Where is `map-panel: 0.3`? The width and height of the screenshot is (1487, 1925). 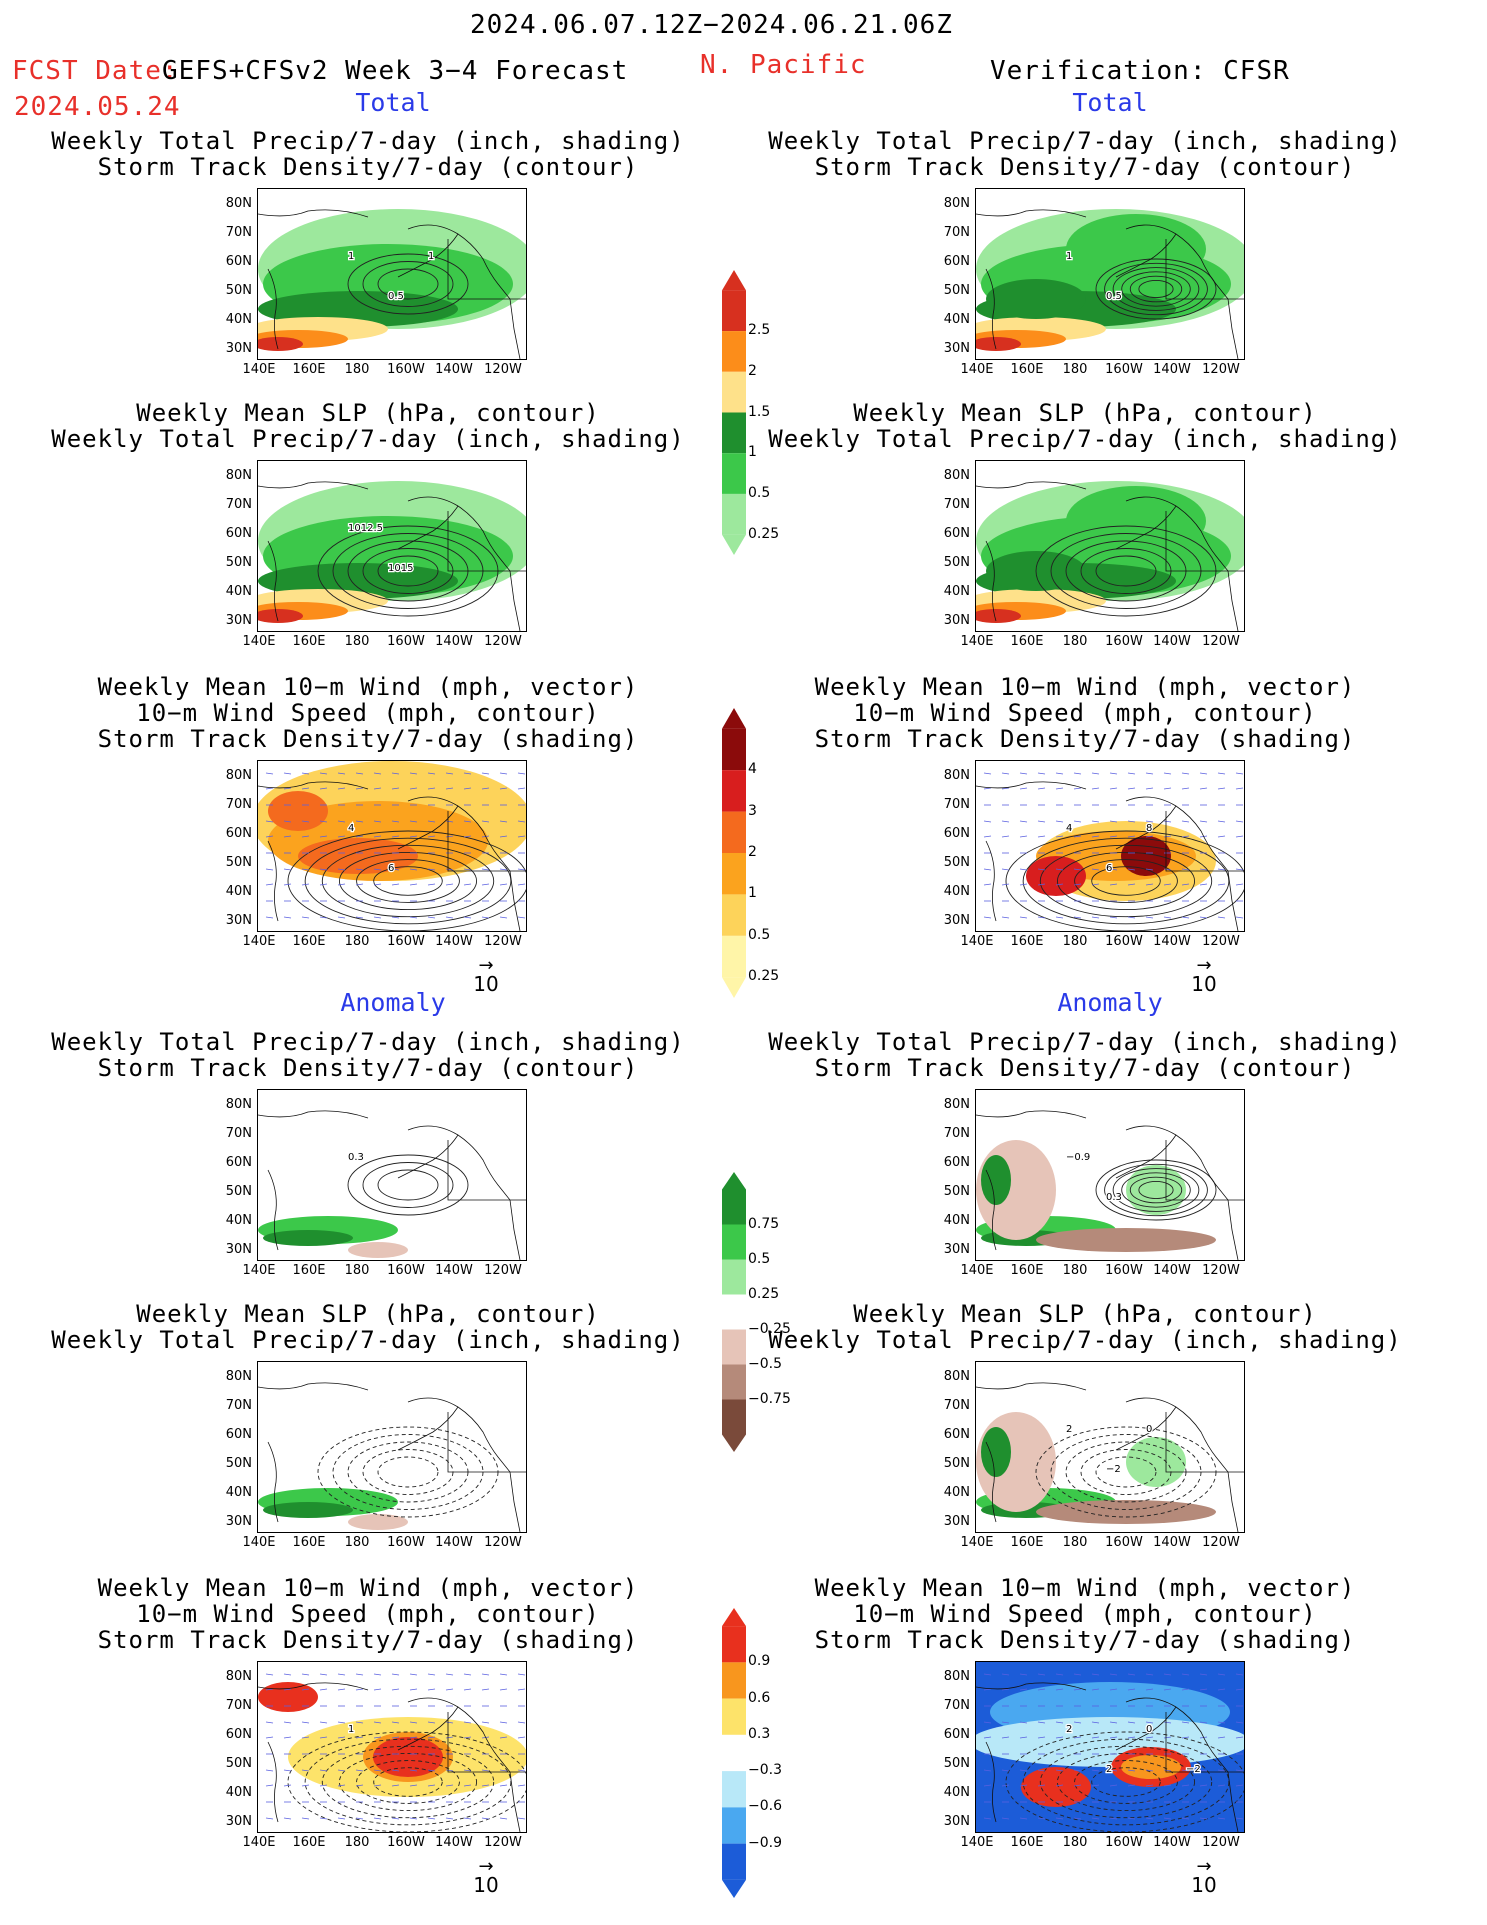
map-panel: 0.3 is located at coordinates (392, 1175).